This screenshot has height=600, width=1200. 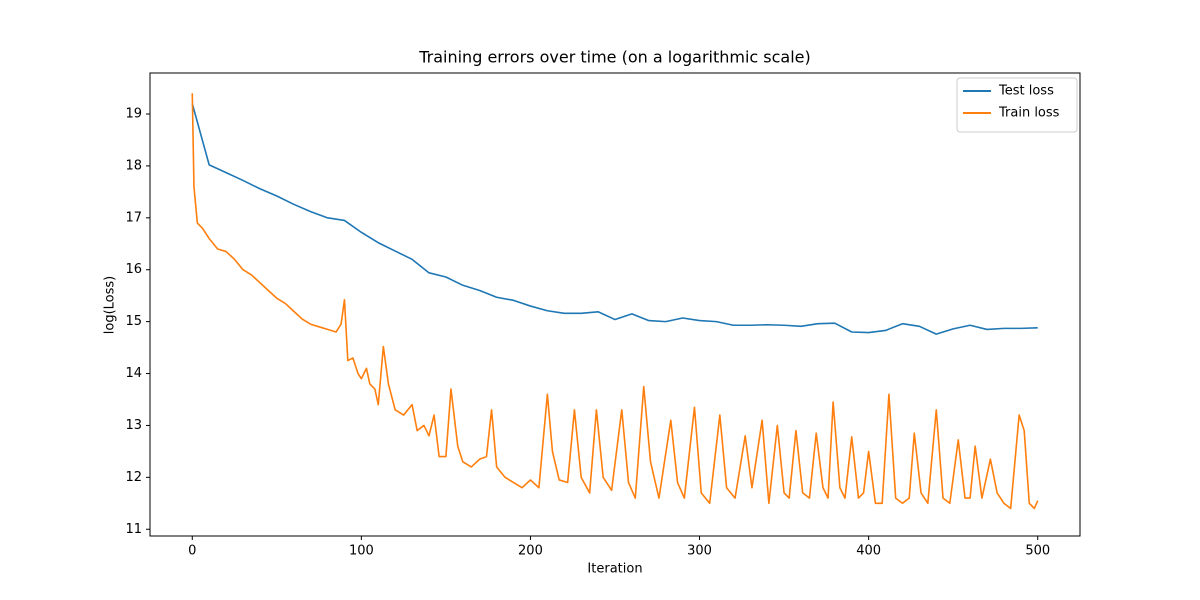 What do you see at coordinates (192, 551) in the screenshot?
I see `x-tick-label: 0` at bounding box center [192, 551].